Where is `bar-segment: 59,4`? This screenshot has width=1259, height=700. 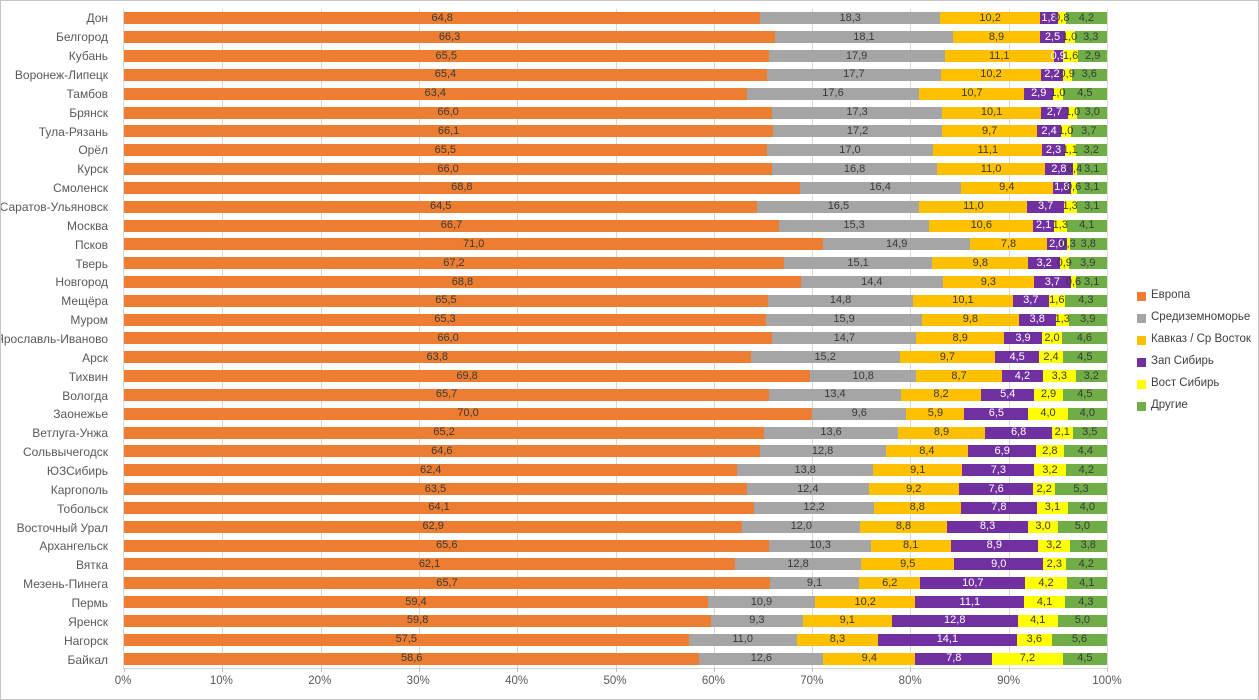
bar-segment: 59,4 is located at coordinates (416, 602).